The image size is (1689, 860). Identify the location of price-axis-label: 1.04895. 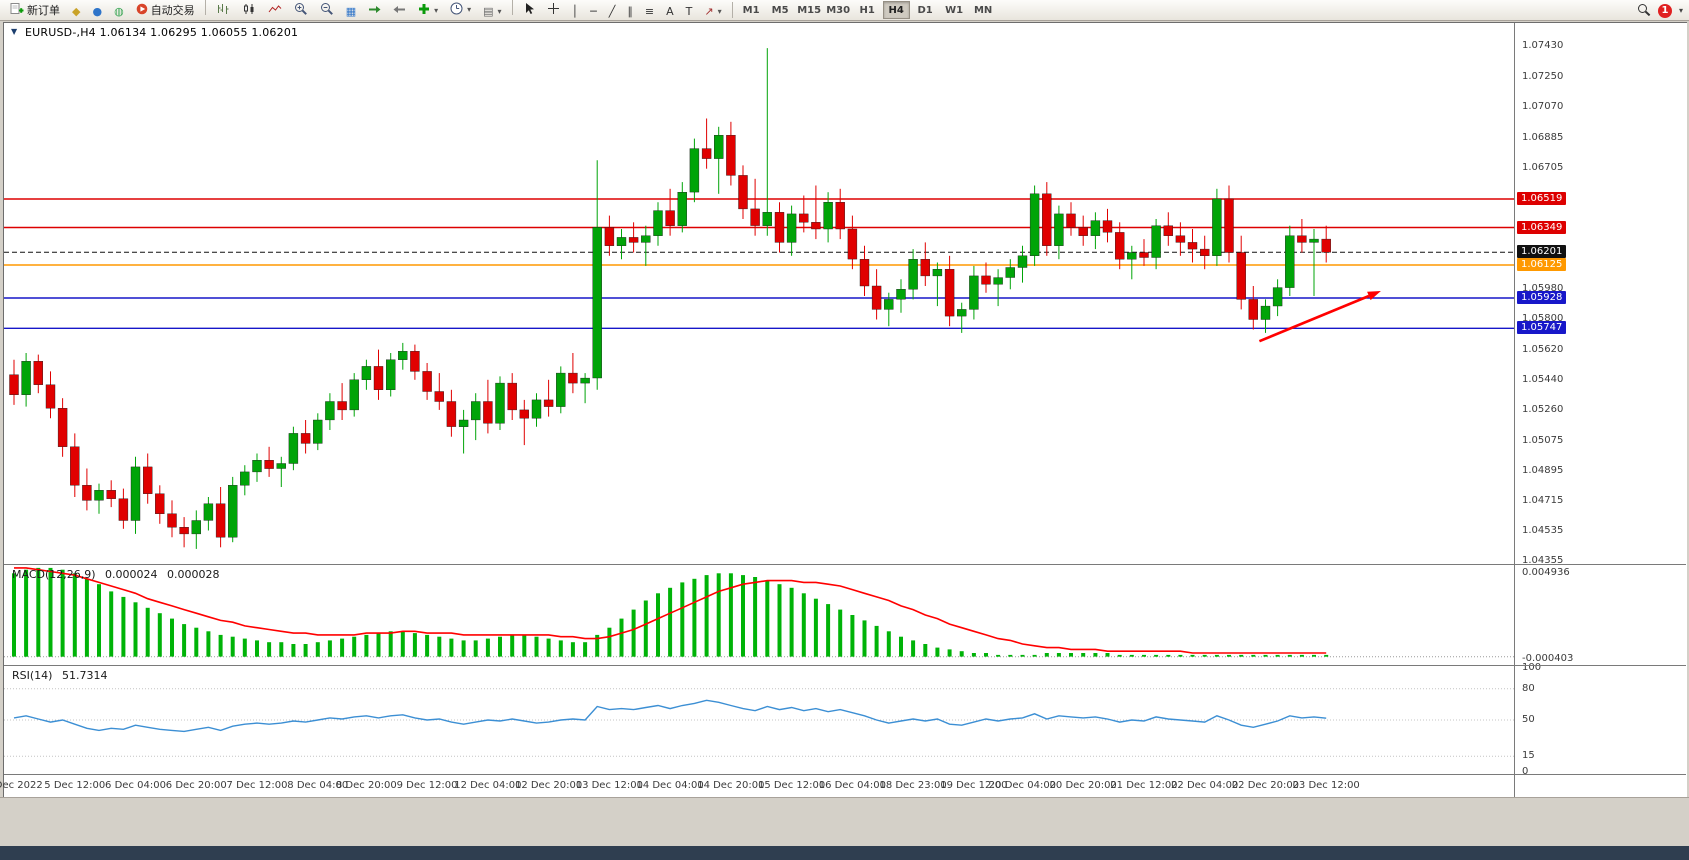
(1543, 471).